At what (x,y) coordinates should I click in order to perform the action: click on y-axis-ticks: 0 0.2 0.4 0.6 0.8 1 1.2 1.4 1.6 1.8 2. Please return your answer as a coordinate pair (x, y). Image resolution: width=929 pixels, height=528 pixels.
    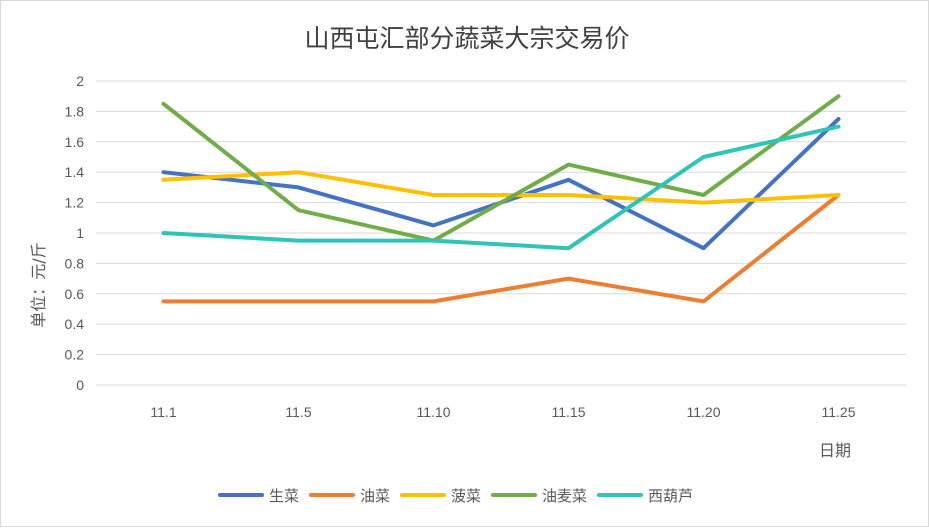
    Looking at the image, I should click on (75, 233).